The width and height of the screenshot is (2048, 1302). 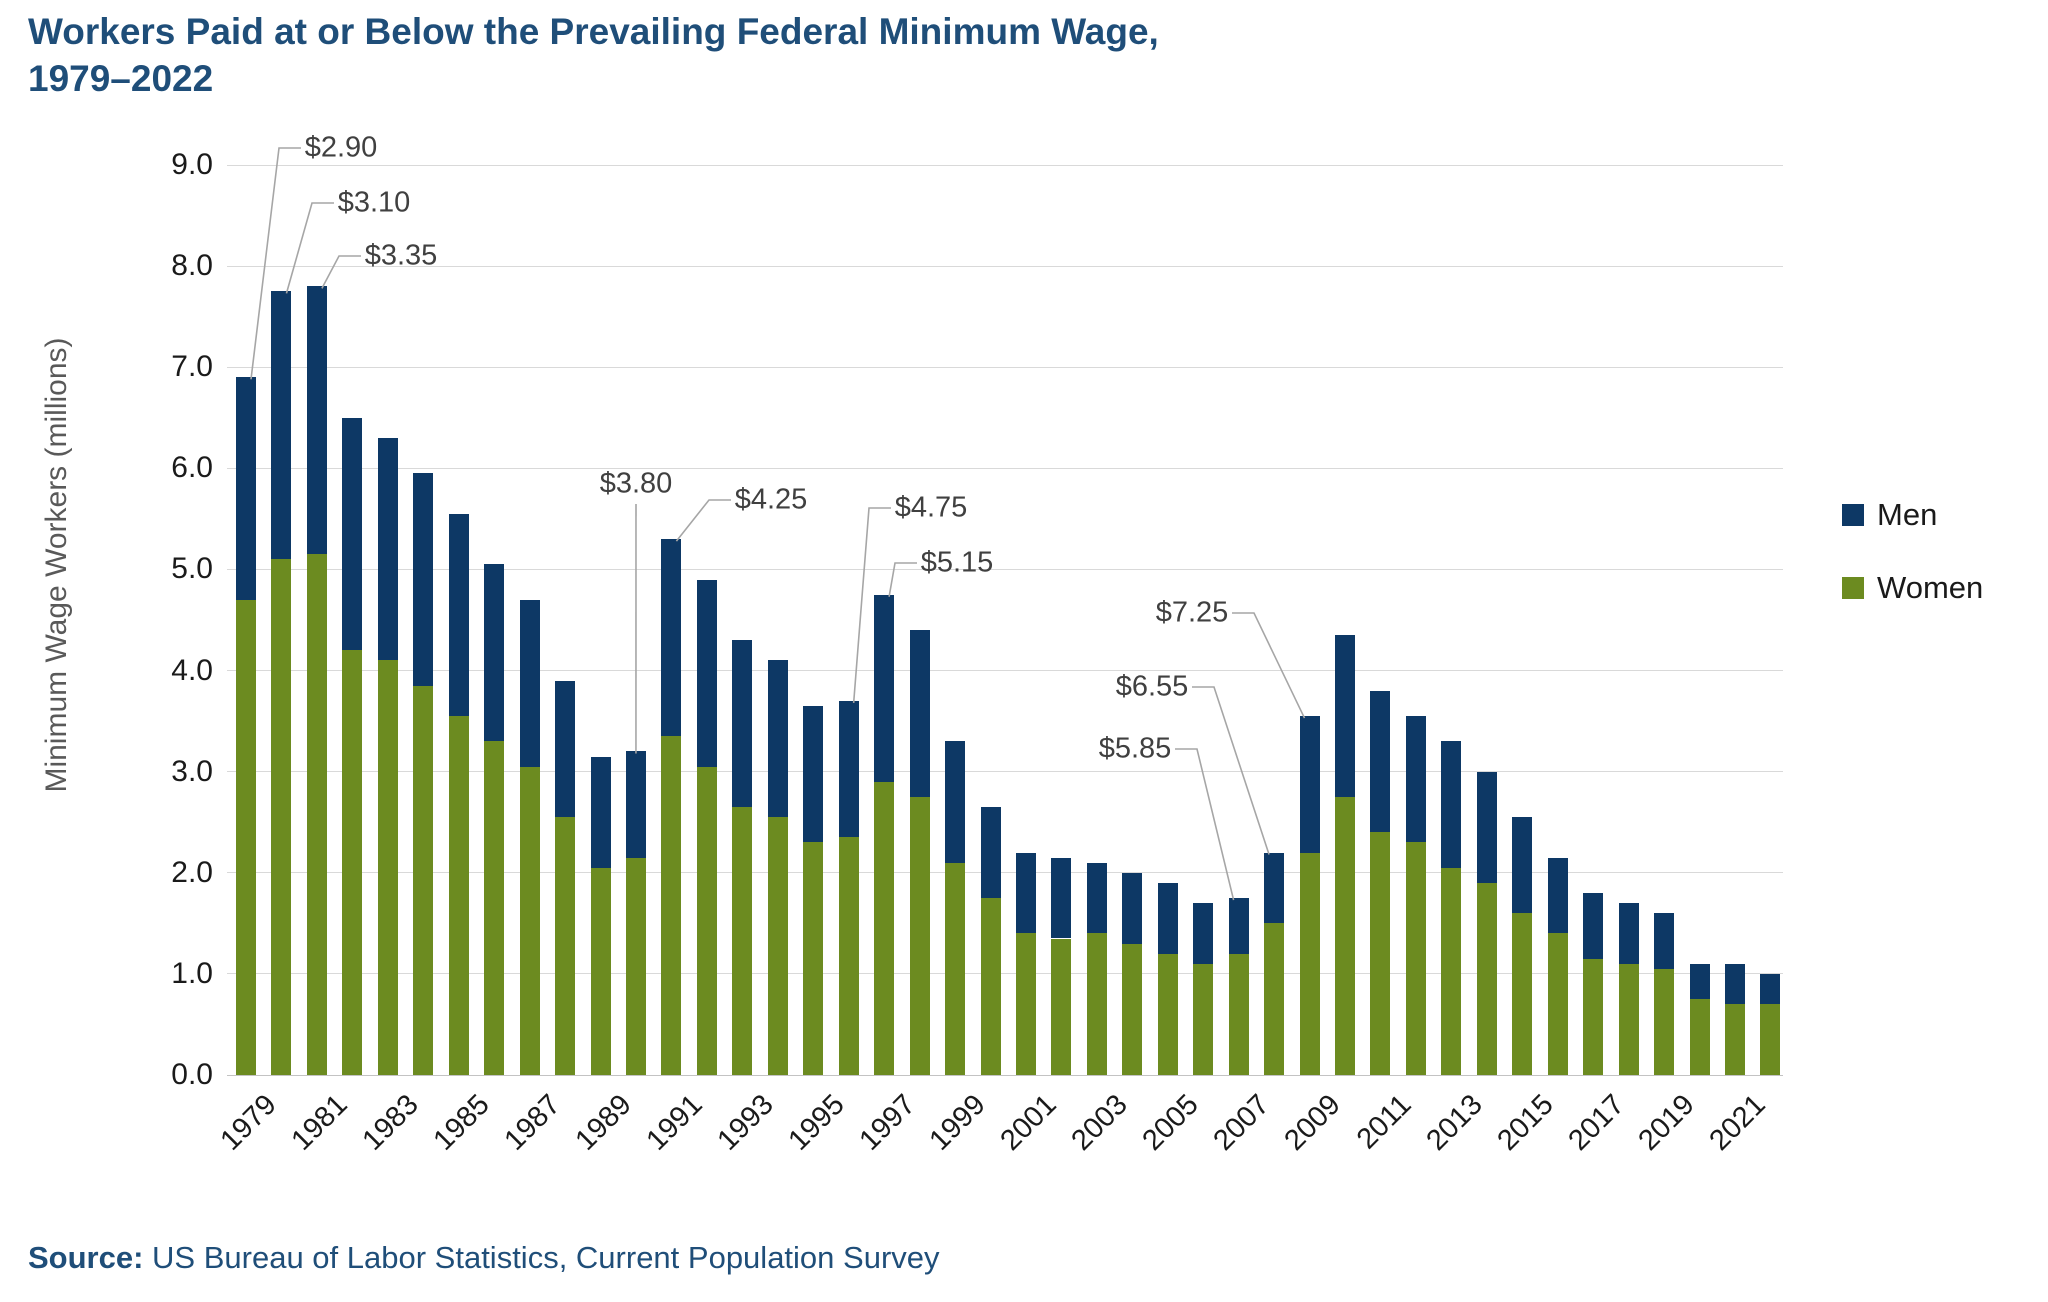 I want to click on annotation-label-1996: $4.75, so click(x=931, y=507).